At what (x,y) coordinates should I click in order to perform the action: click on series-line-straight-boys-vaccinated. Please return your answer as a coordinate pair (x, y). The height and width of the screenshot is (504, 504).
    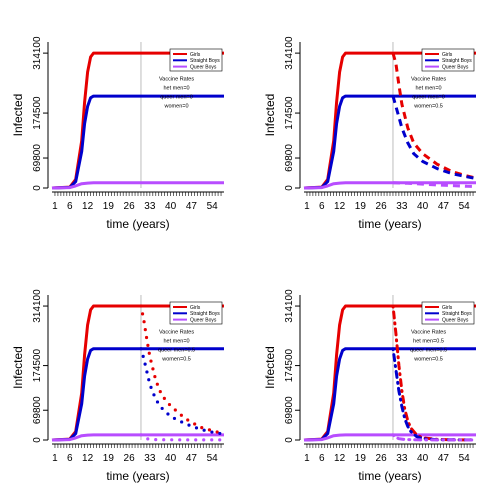
    Looking at the image, I should click on (182, 391).